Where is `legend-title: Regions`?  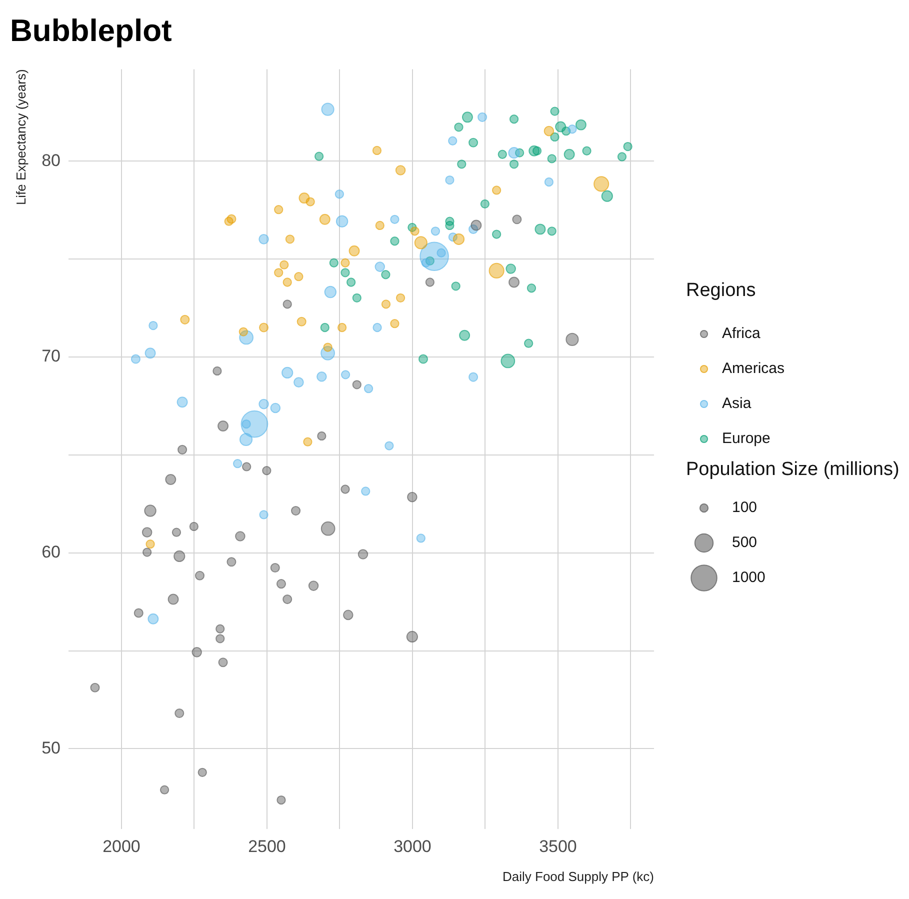
legend-title: Regions is located at coordinates (721, 291).